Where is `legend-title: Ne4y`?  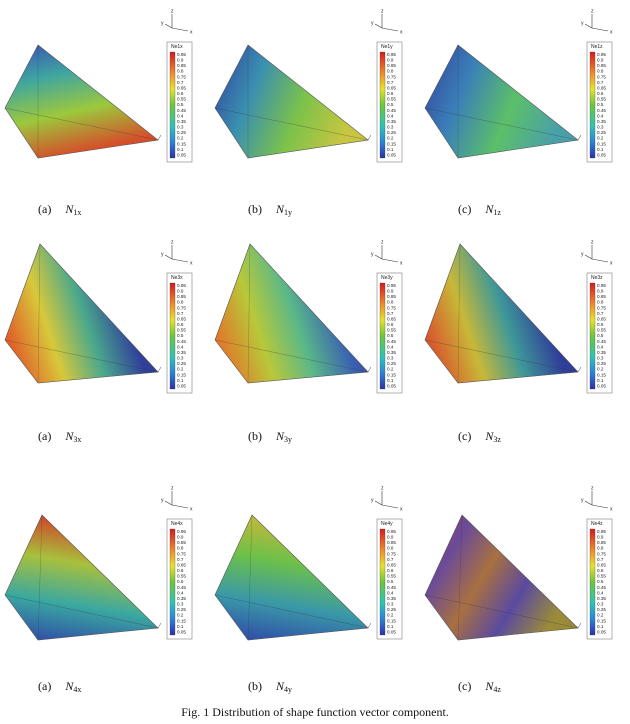
legend-title: Ne4y is located at coordinates (387, 524).